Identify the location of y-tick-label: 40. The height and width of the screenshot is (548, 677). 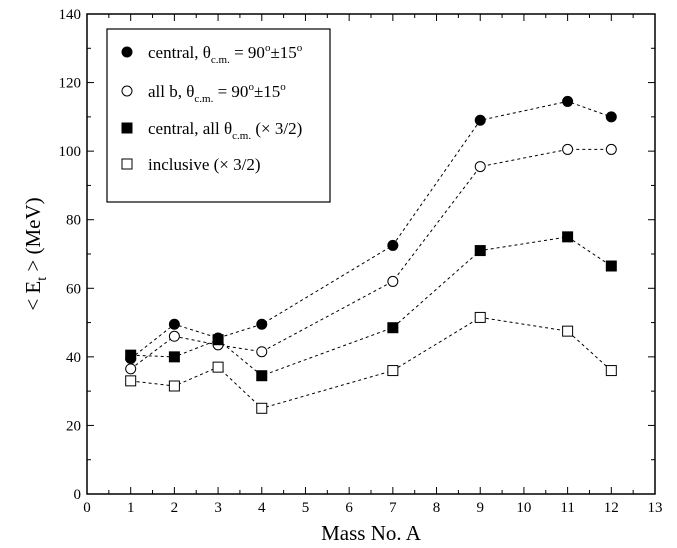
(73, 358).